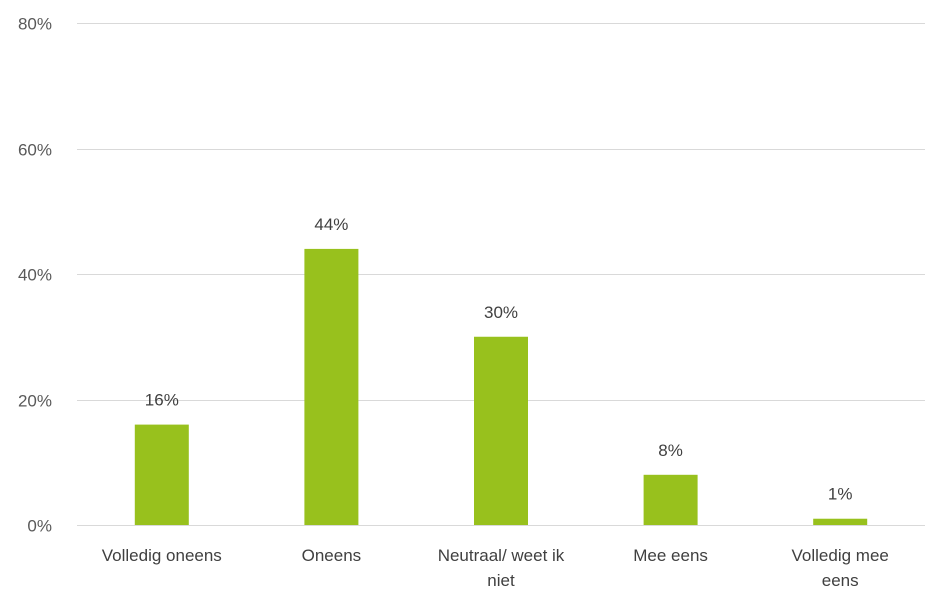  Describe the element at coordinates (670, 450) in the screenshot. I see `data-label: 8%` at that location.